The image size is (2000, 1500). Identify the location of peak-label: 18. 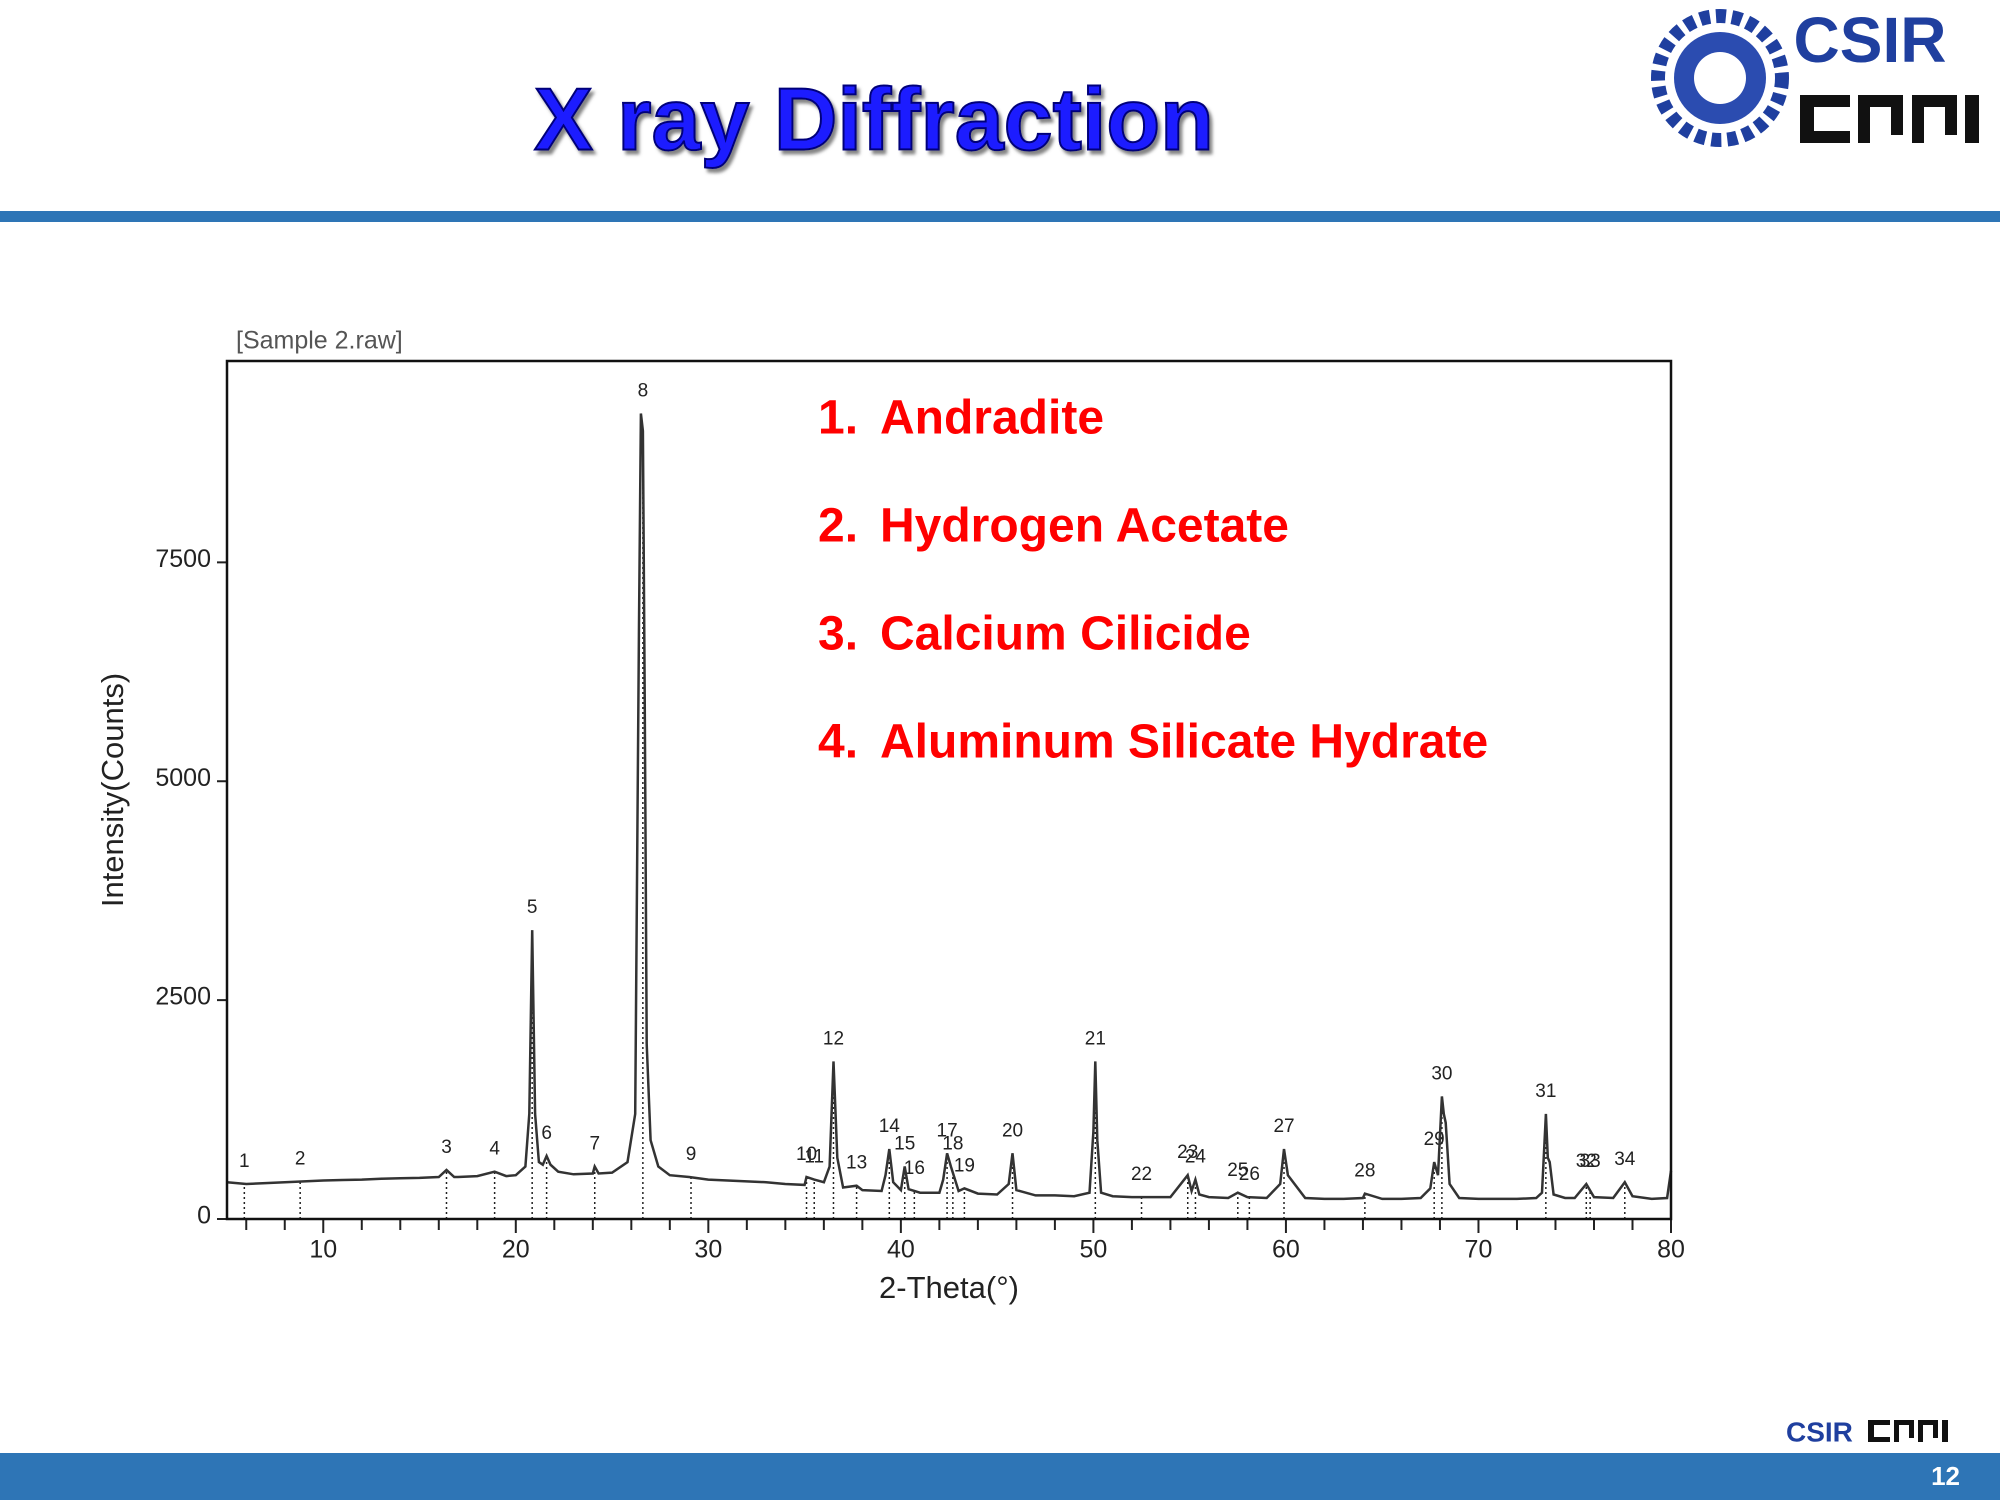
(952, 1143).